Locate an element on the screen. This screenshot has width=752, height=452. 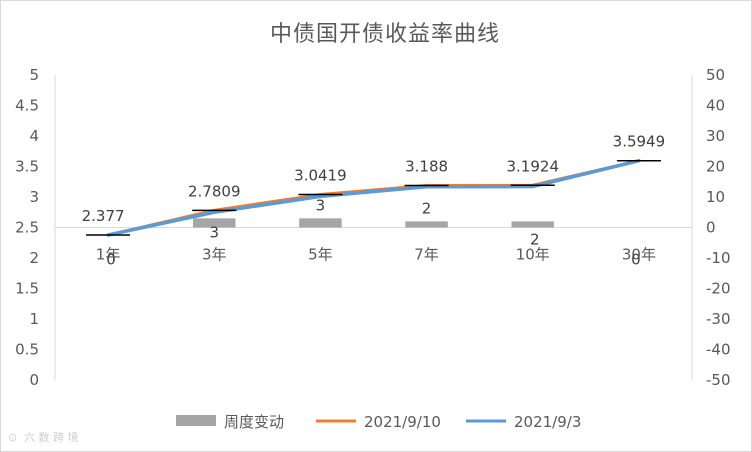
line-data-label: 2.7809 is located at coordinates (214, 191).